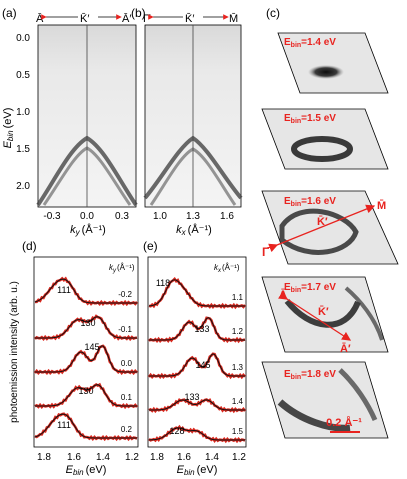  What do you see at coordinates (176, 431) in the screenshot?
I see `spectrum-peak-label: 128` at bounding box center [176, 431].